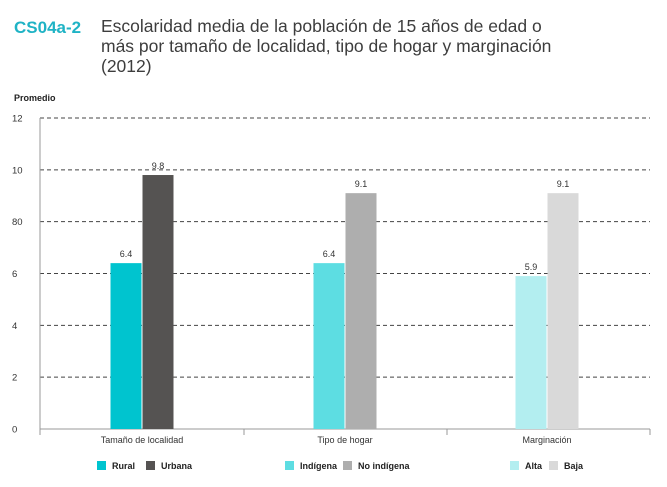 This screenshot has width=667, height=487. I want to click on data-label: 5.9, so click(531, 267).